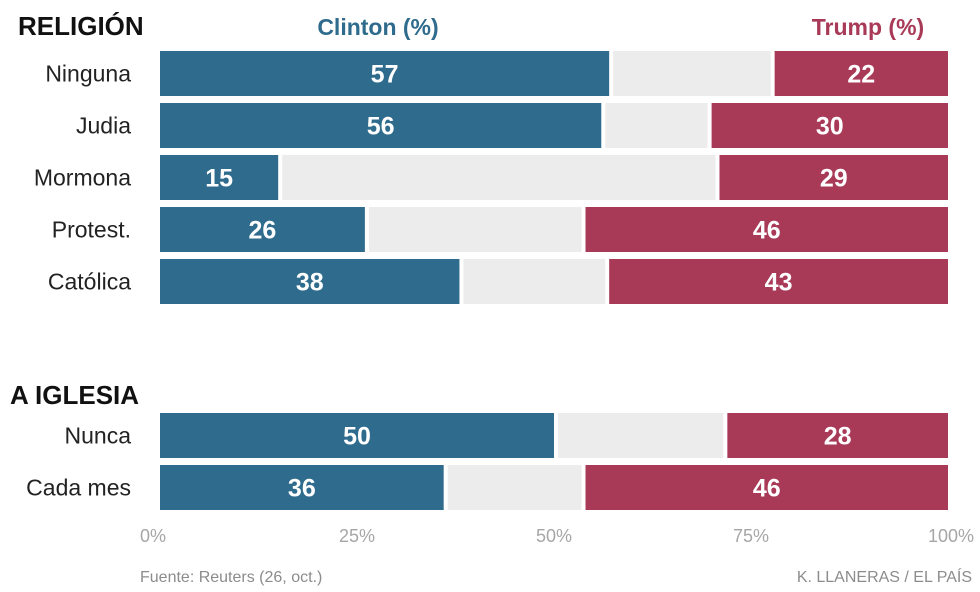 This screenshot has width=980, height=592. I want to click on credit-note: K. LLANERAS / EL PAÍS, so click(884, 576).